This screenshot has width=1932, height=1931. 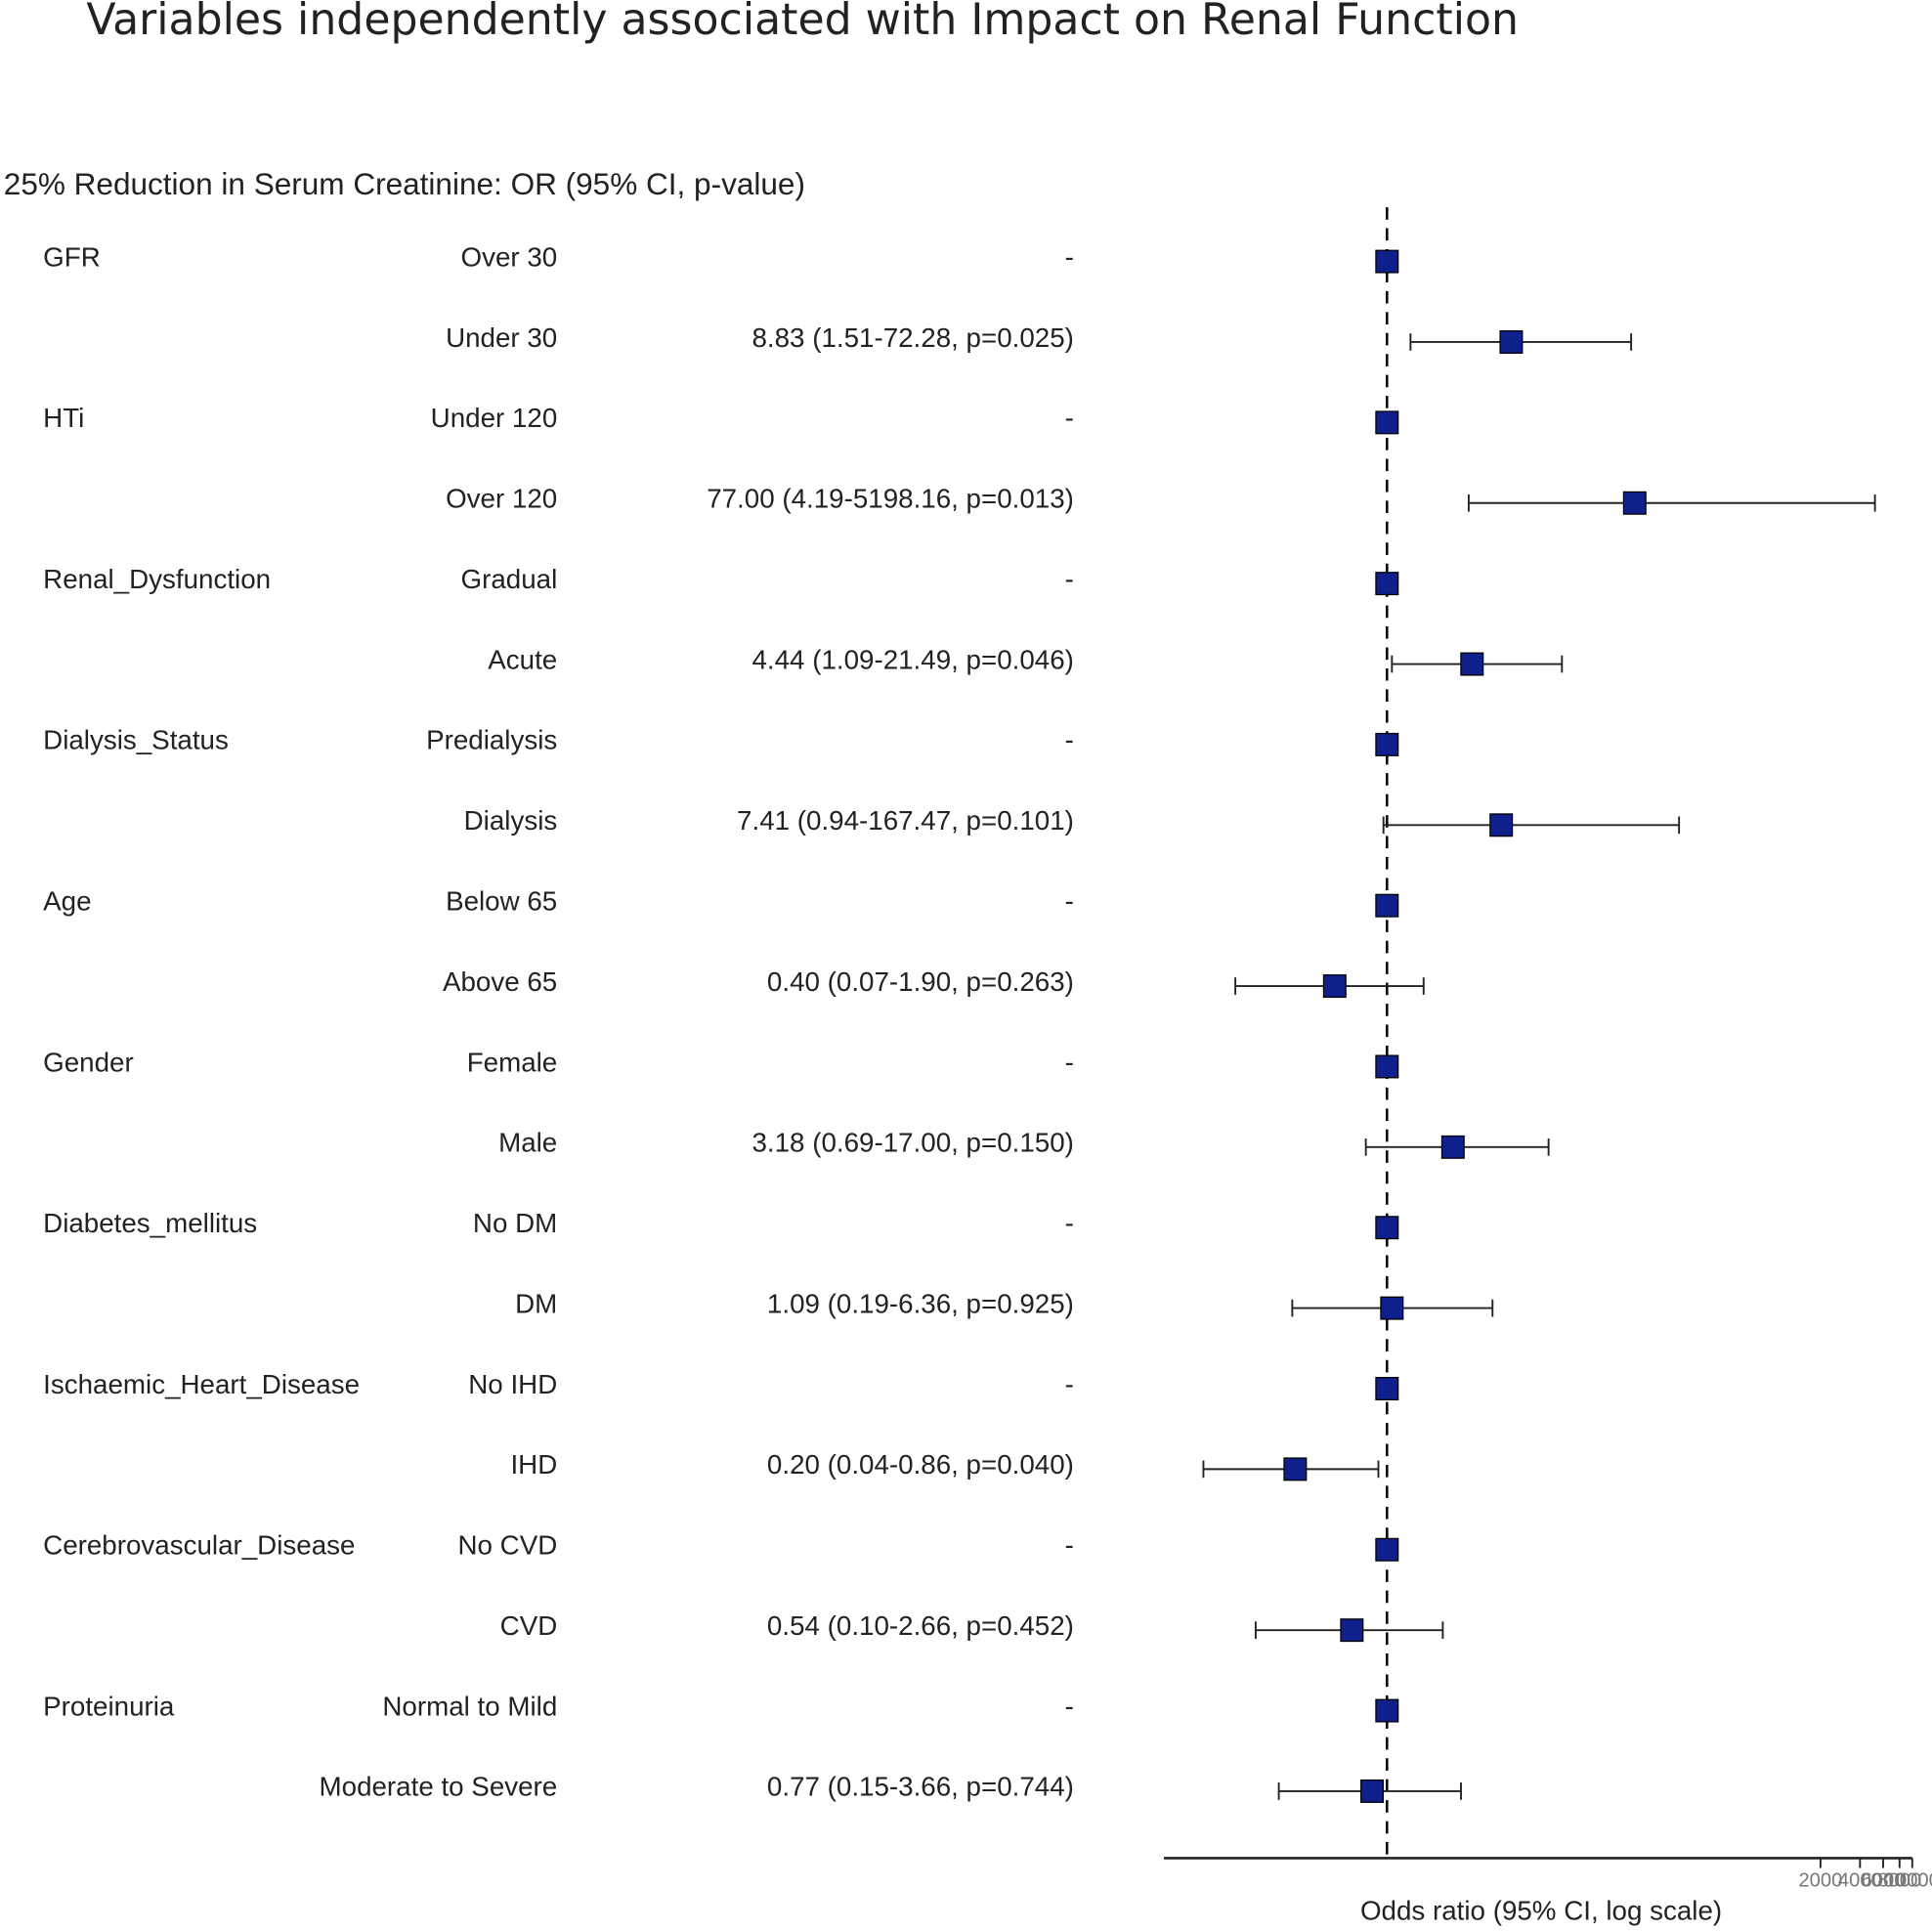 What do you see at coordinates (199, 1545) in the screenshot?
I see `group-label: Cerebrovascular_Disease` at bounding box center [199, 1545].